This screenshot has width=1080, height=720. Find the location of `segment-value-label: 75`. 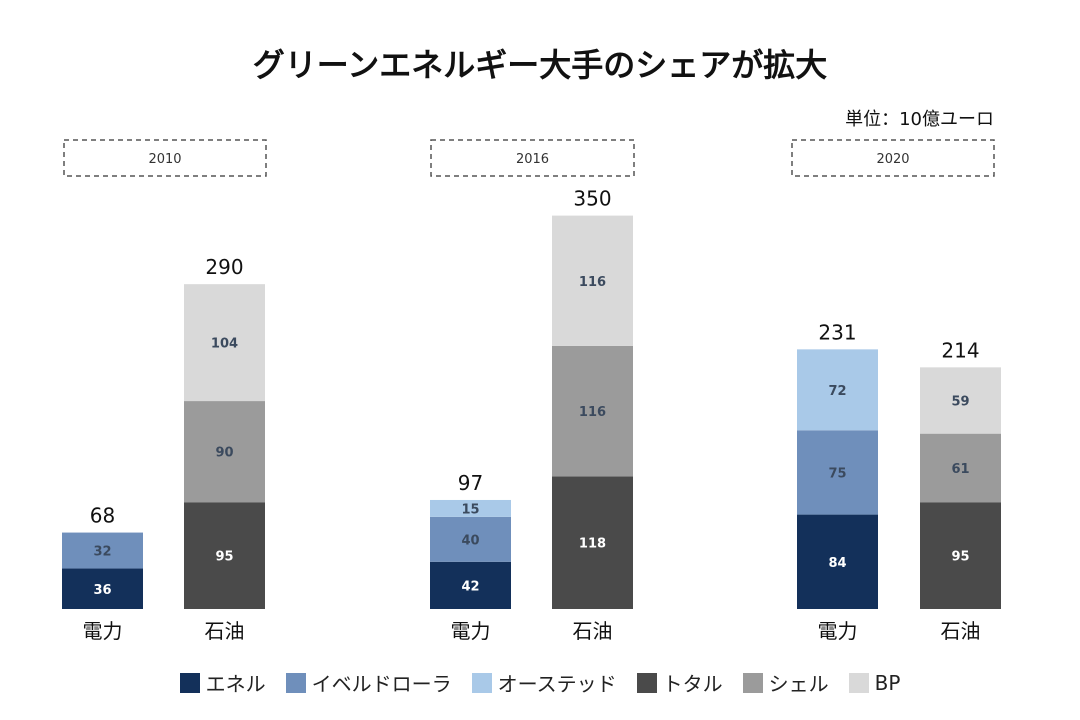

segment-value-label: 75 is located at coordinates (837, 473).